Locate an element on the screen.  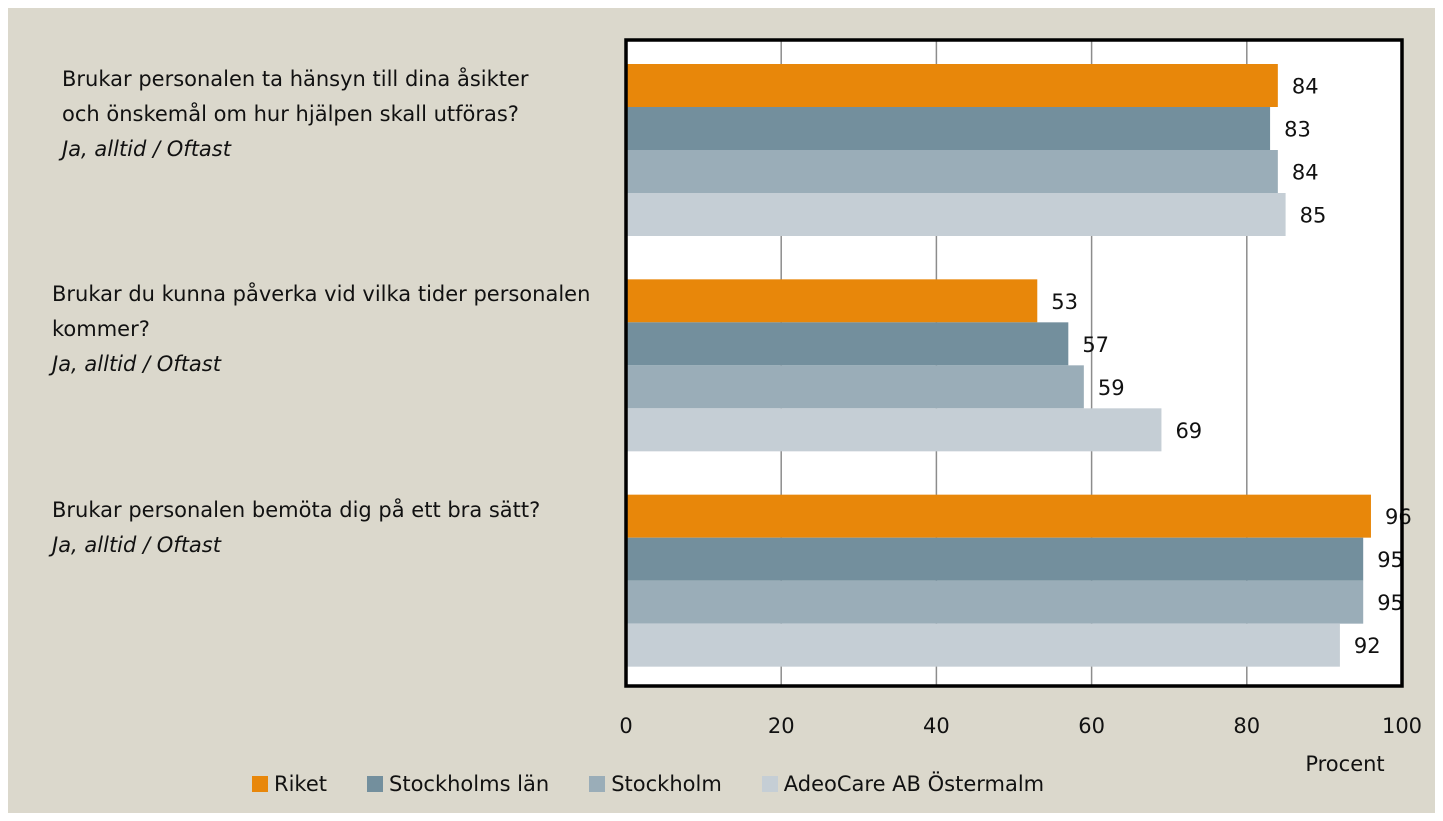
x-tick-label: 40 is located at coordinates (936, 726).